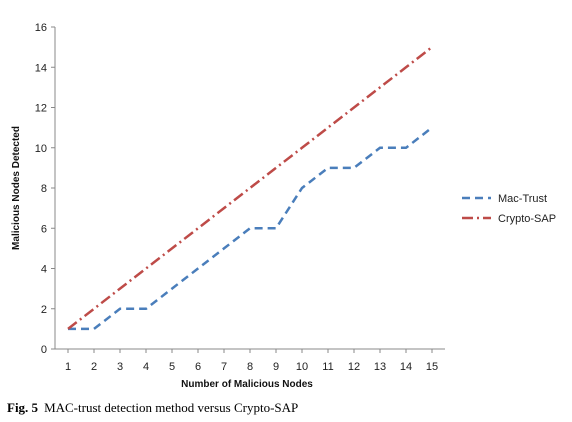  Describe the element at coordinates (16, 188) in the screenshot. I see `y-axis-title: Malicious Nodes Detected` at that location.